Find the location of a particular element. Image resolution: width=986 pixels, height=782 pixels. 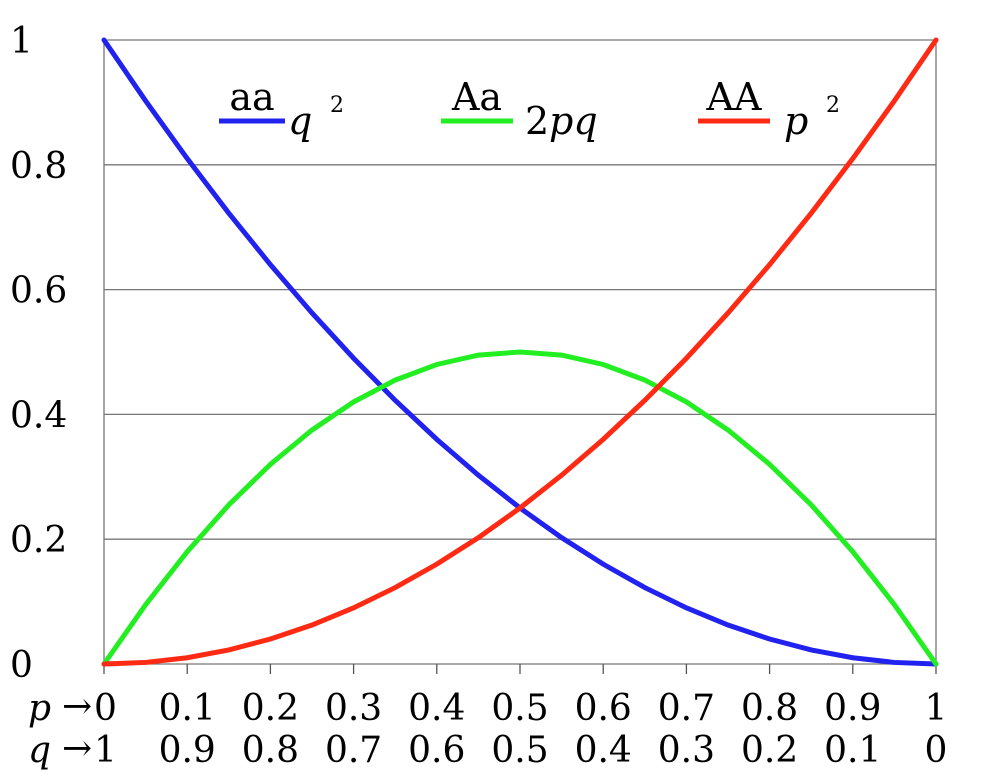

y-tick-label: 0 is located at coordinates (21, 665).